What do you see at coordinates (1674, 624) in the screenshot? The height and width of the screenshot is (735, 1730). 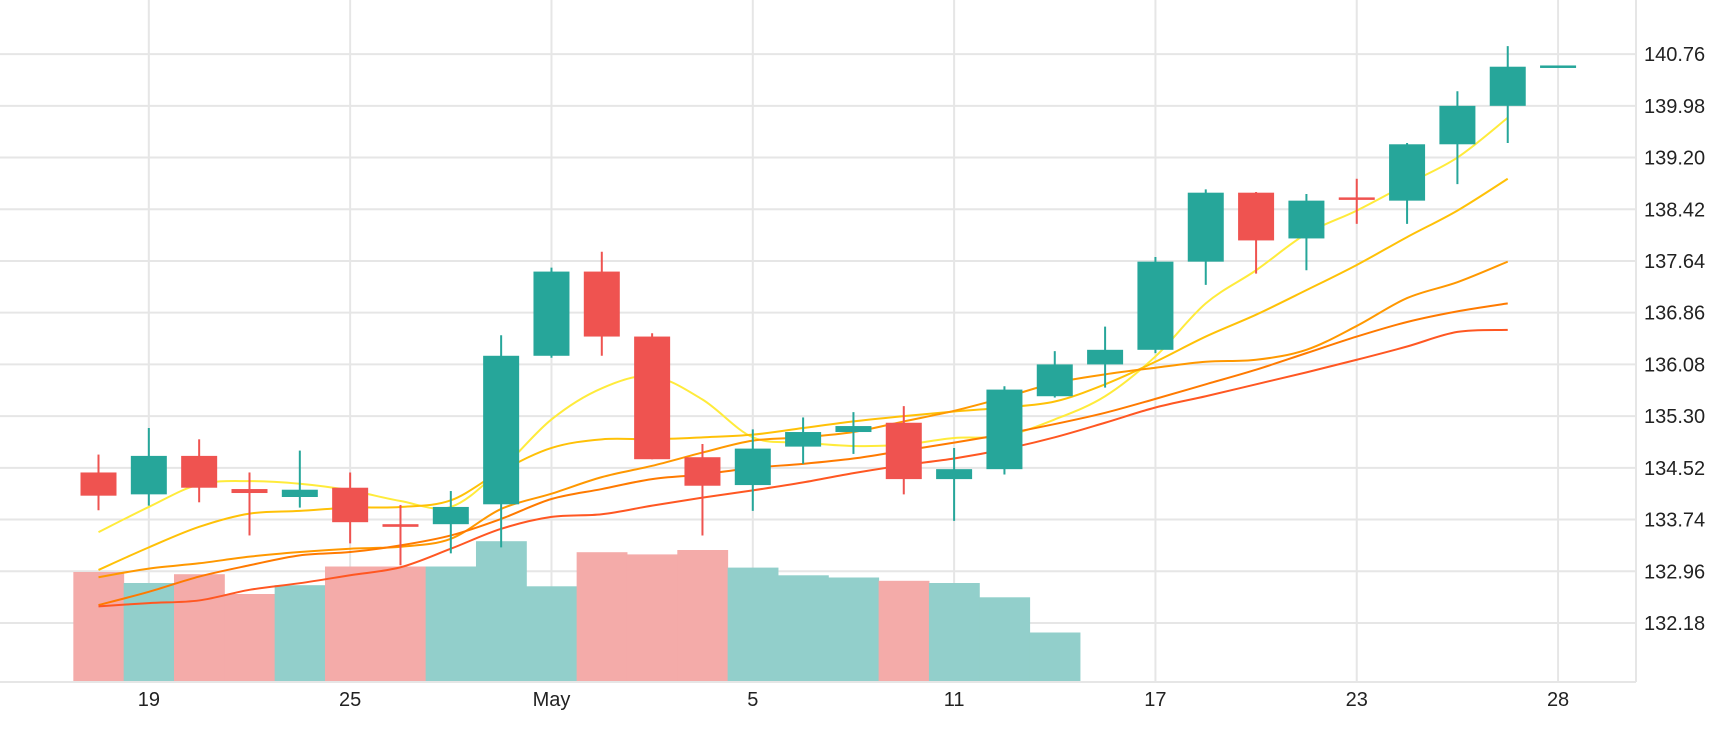 I see `y-tick-label: 132.18` at bounding box center [1674, 624].